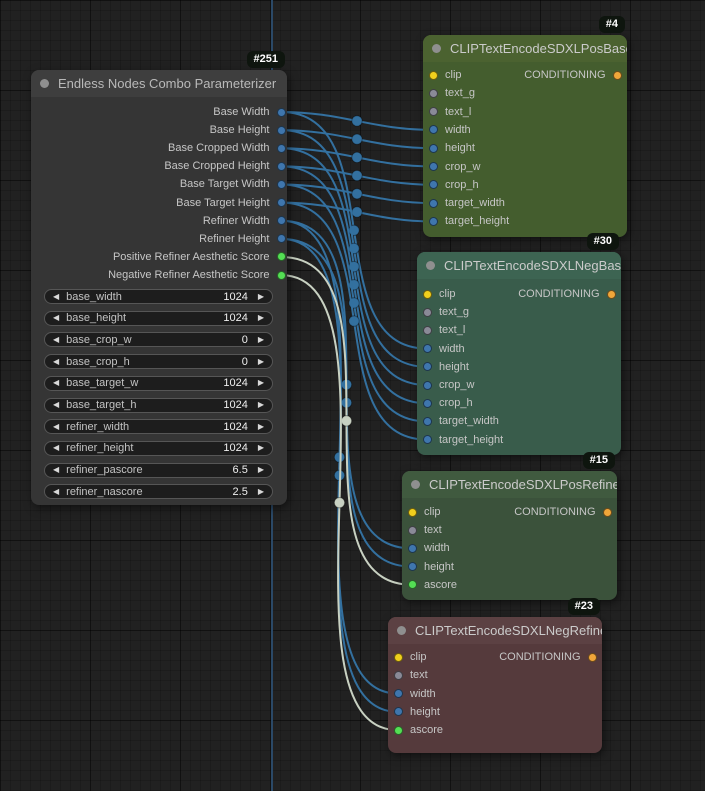  Describe the element at coordinates (281, 184) in the screenshot. I see `output-dot-Base Target Width` at that location.